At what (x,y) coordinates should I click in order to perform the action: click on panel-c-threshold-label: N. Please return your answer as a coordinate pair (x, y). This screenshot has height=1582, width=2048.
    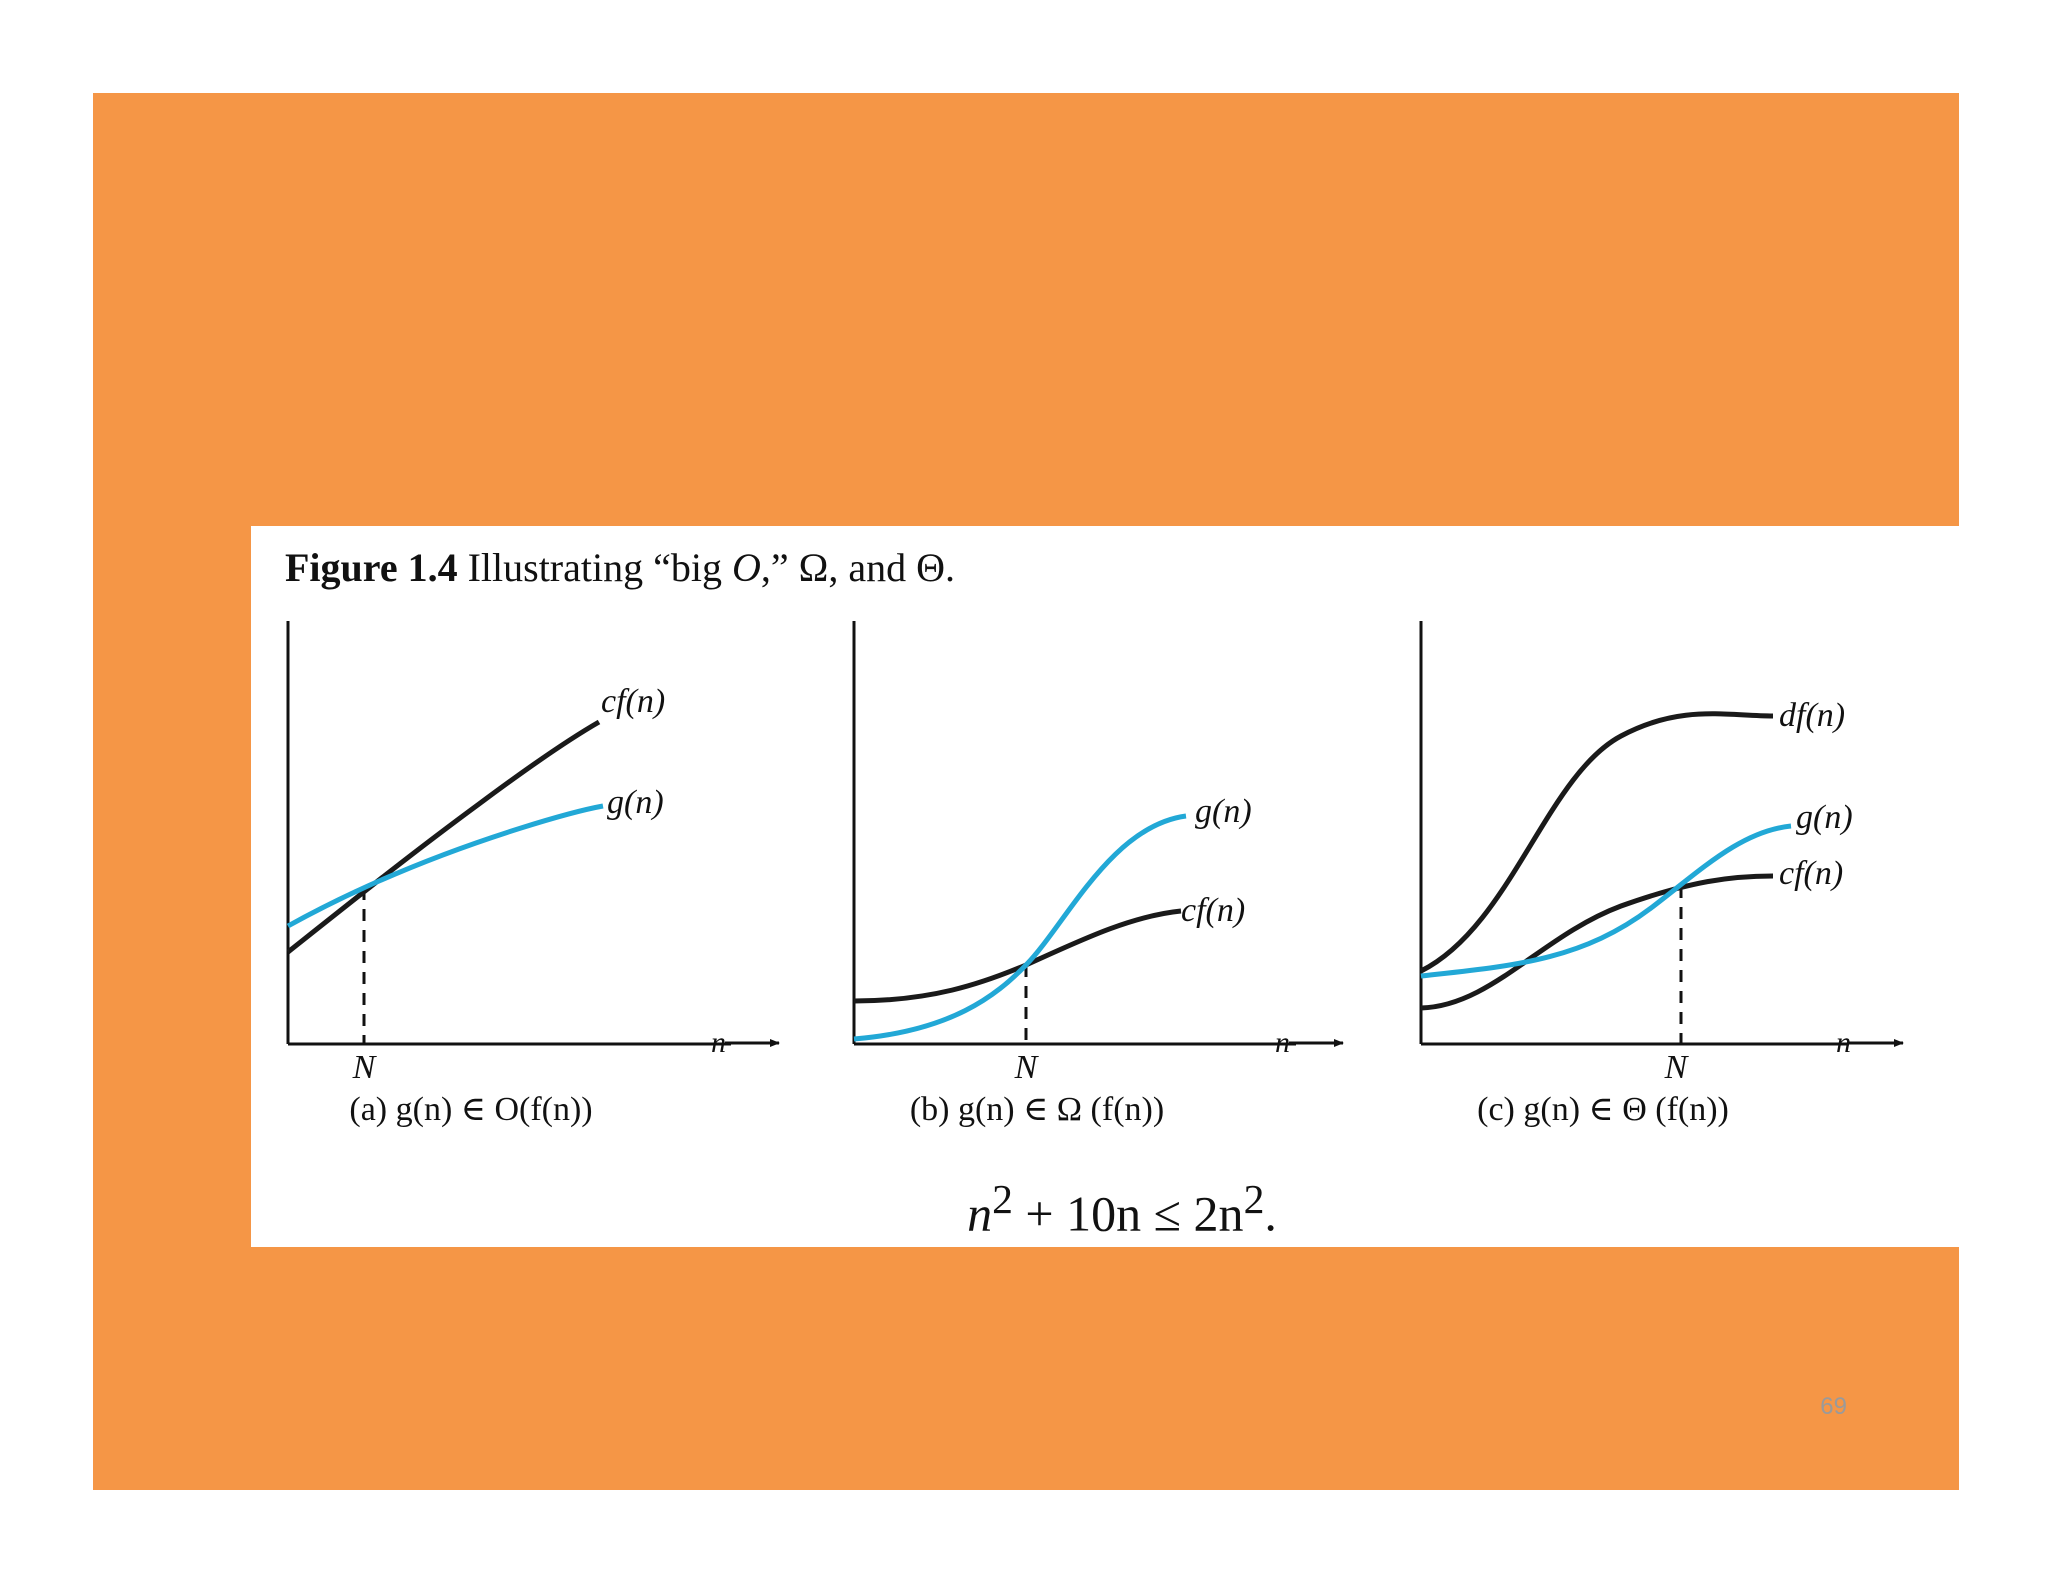
    Looking at the image, I should click on (1677, 1067).